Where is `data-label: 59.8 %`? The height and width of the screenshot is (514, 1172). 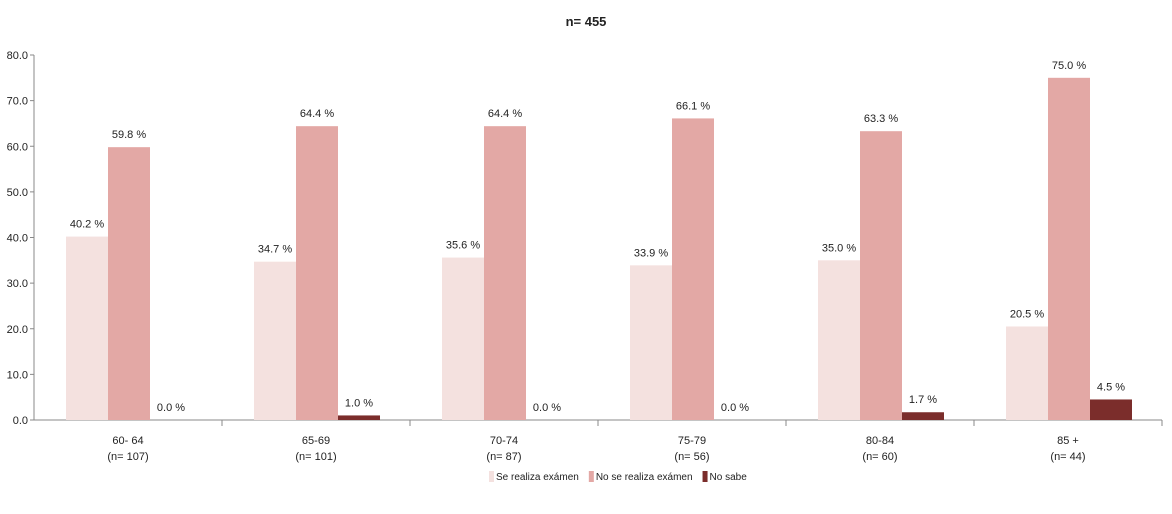
data-label: 59.8 % is located at coordinates (129, 135).